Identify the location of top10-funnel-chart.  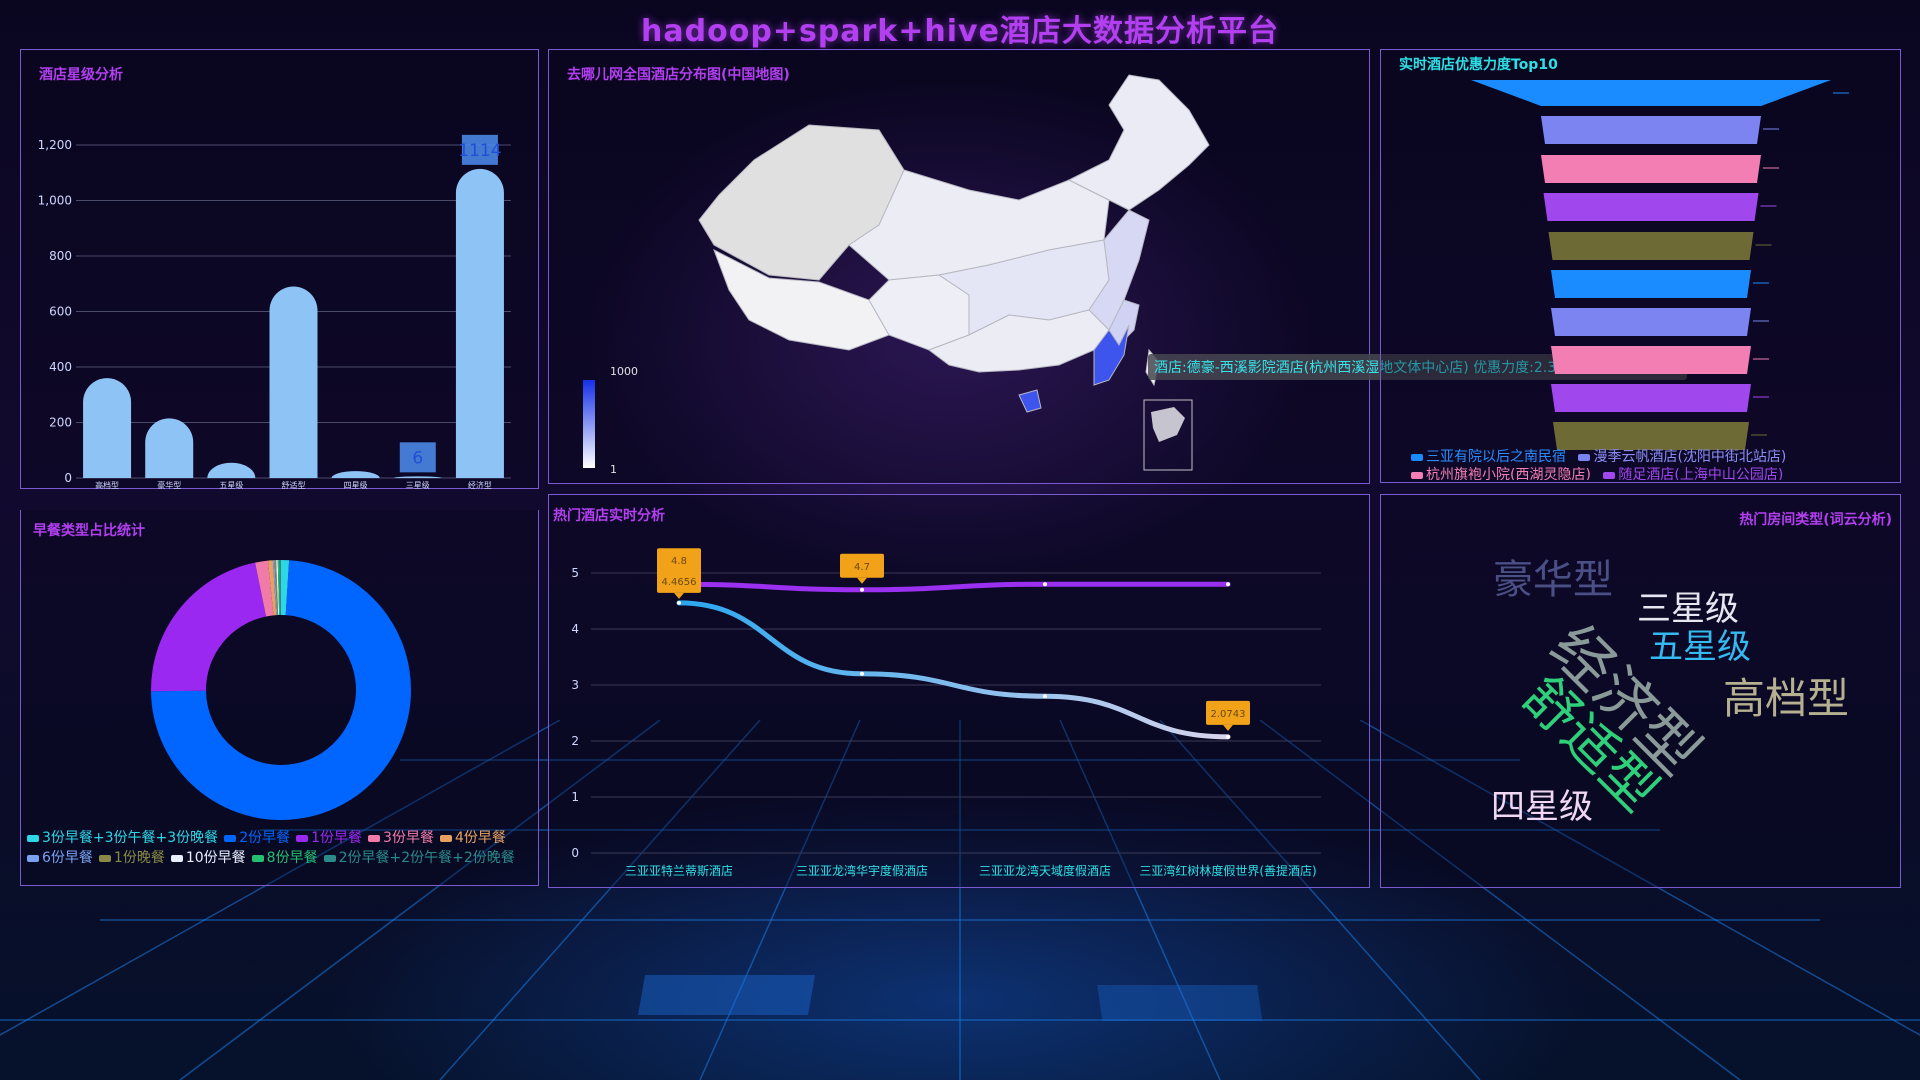
(1660, 265).